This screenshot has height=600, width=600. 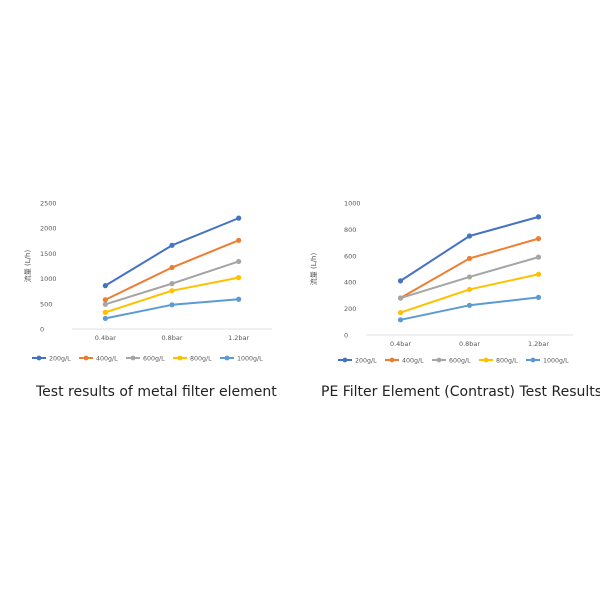 What do you see at coordinates (350, 309) in the screenshot?
I see `y-tick-label: 200` at bounding box center [350, 309].